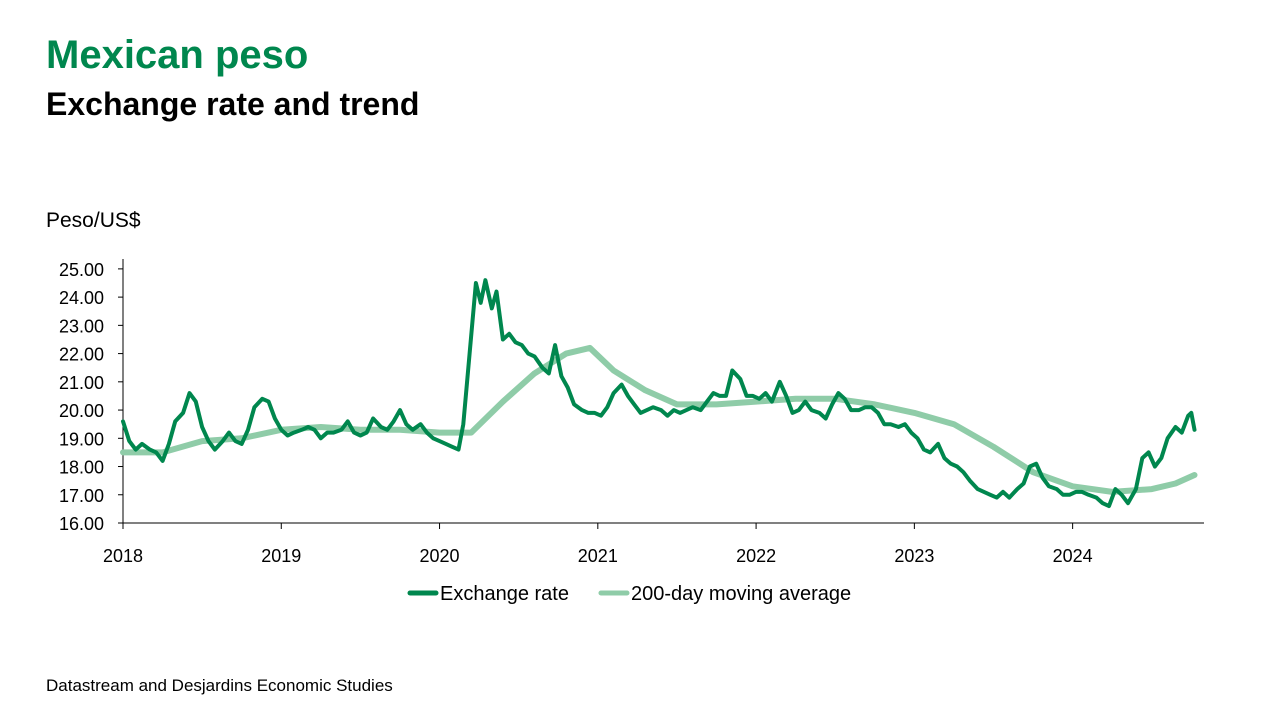 The height and width of the screenshot is (725, 1280). Describe the element at coordinates (281, 556) in the screenshot. I see `x-tick-label: 2019` at that location.